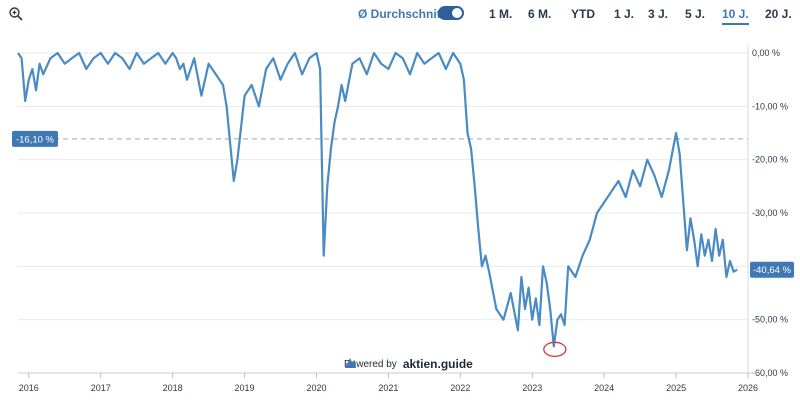 This screenshot has height=403, width=800. I want to click on toggle-knob, so click(457, 13).